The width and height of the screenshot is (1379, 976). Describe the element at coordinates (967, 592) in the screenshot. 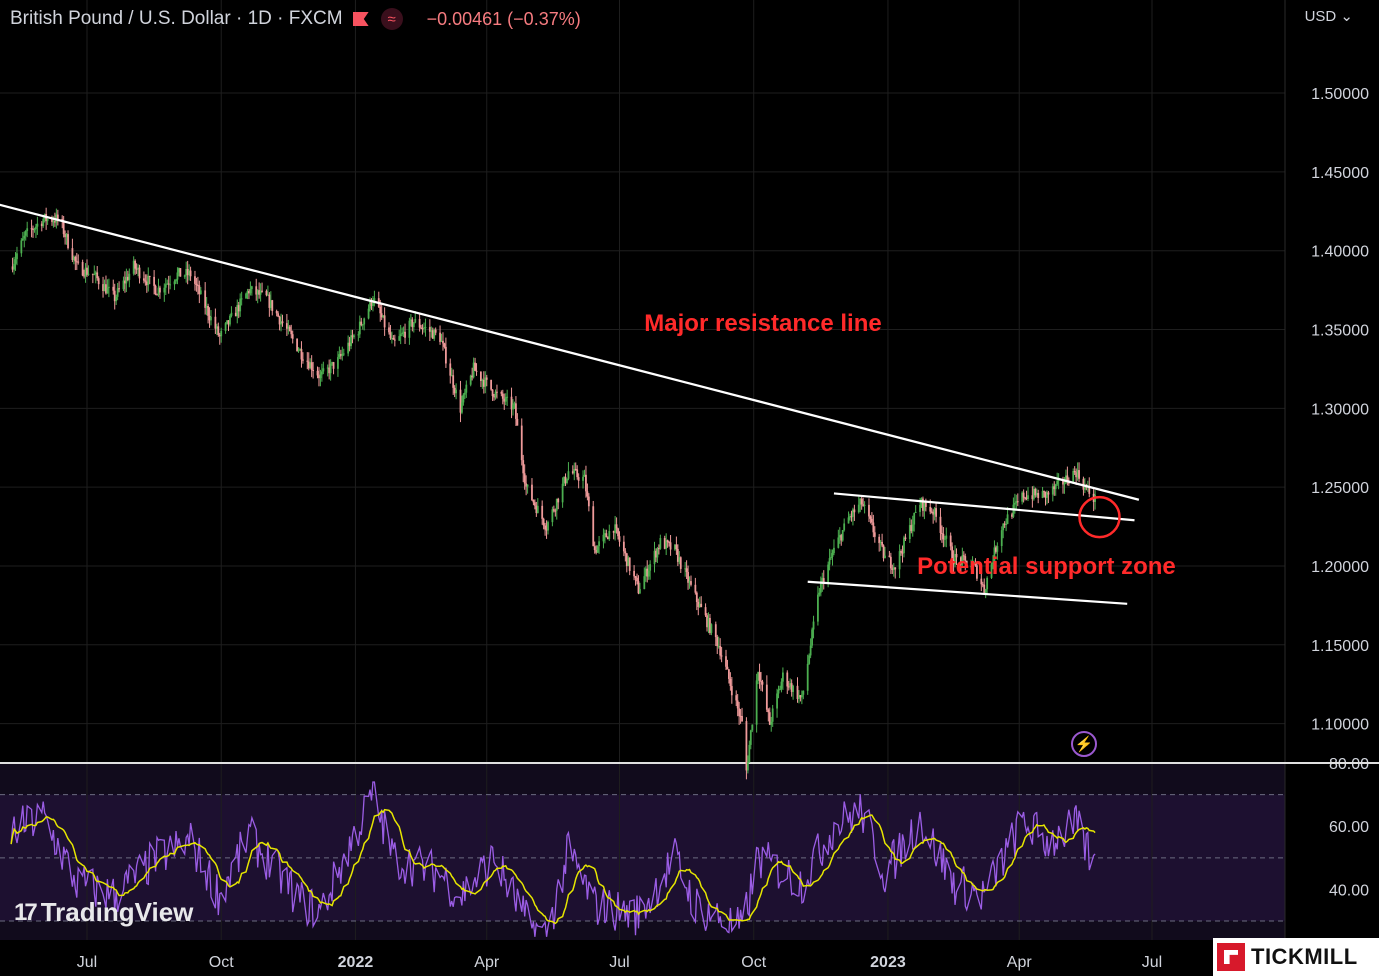

I see `trendline-channel-bottom` at that location.